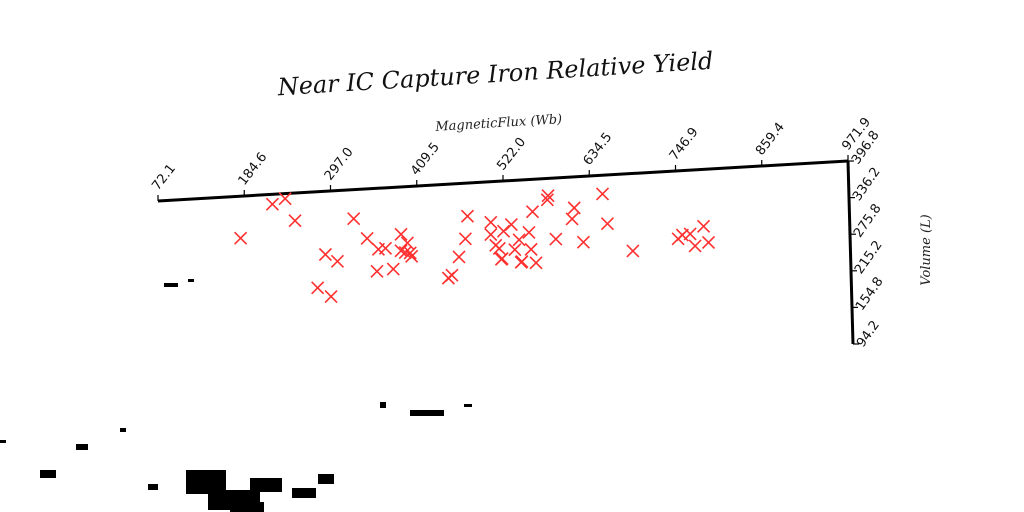  Describe the element at coordinates (684, 144) in the screenshot. I see `x-tick-label: 746.9` at that location.